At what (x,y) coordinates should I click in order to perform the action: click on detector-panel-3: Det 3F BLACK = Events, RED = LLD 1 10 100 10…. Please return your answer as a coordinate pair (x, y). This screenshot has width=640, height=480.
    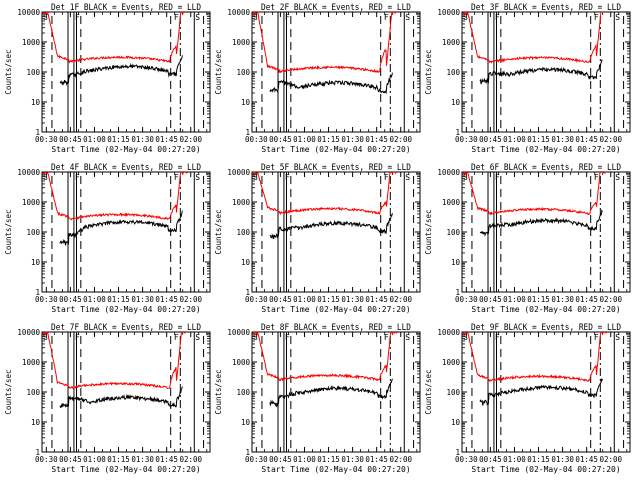
    Looking at the image, I should click on (527, 78).